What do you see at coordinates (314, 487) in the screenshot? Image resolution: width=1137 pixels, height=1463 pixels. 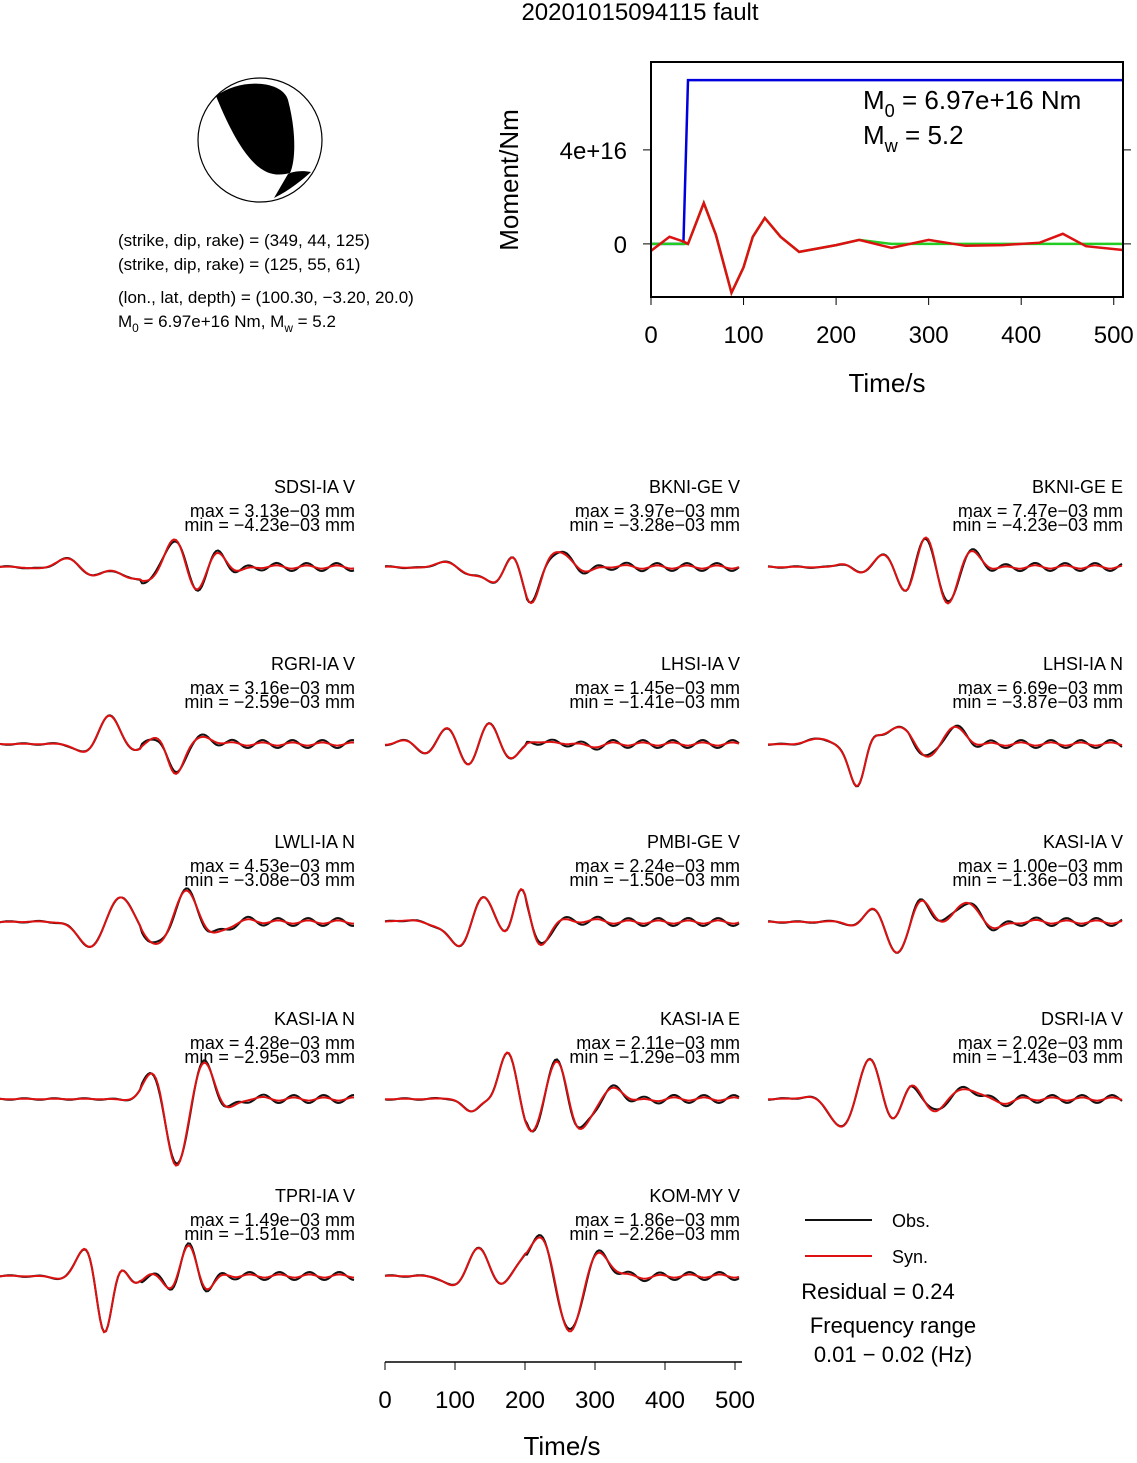 I see `station-label: SDSI-IA V` at bounding box center [314, 487].